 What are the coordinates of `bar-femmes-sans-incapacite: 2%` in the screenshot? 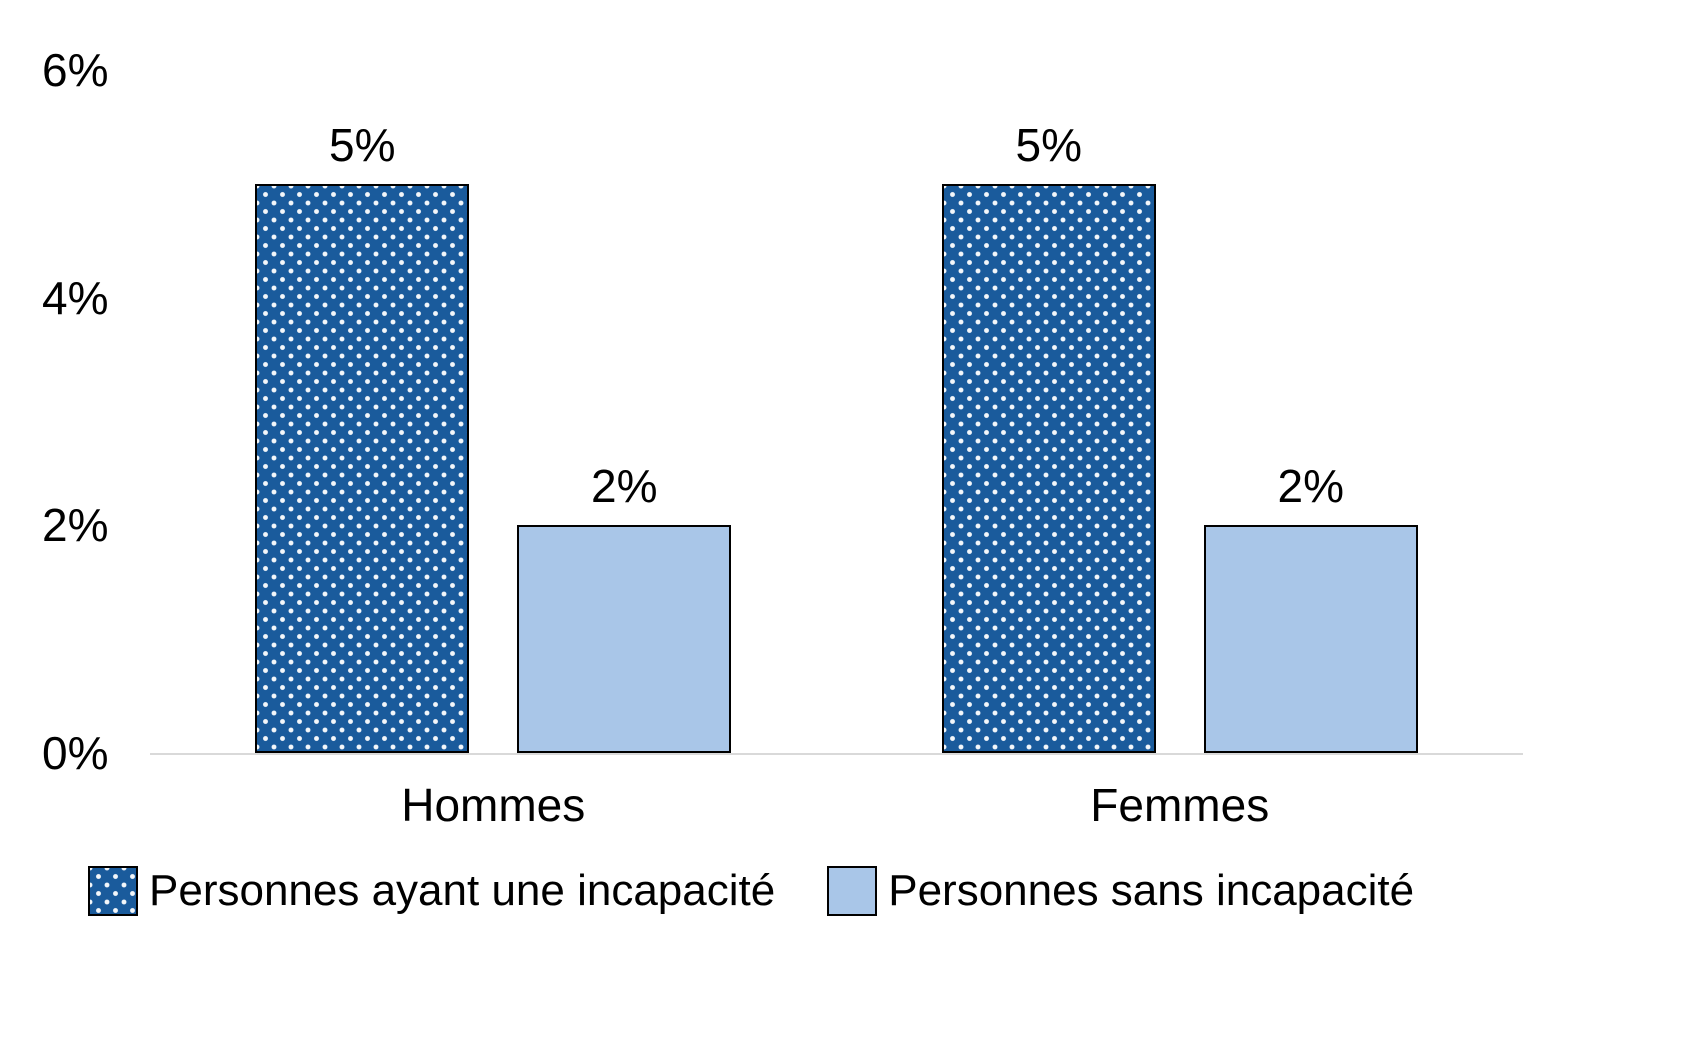 It's located at (1310, 608).